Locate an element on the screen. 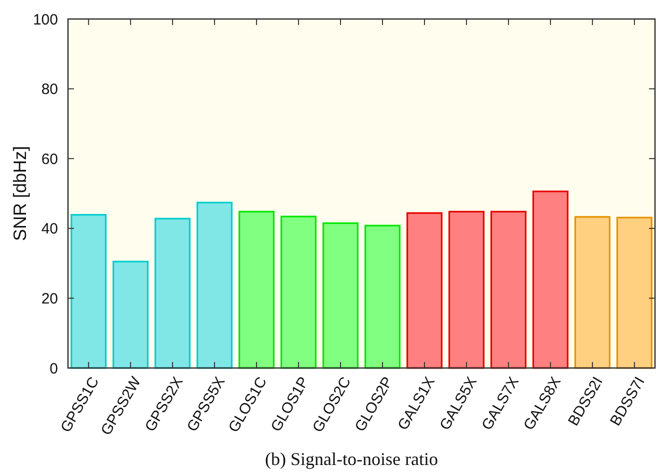 The height and width of the screenshot is (473, 663). text: (b) Signal-to-noise ratio is located at coordinates (351, 459).